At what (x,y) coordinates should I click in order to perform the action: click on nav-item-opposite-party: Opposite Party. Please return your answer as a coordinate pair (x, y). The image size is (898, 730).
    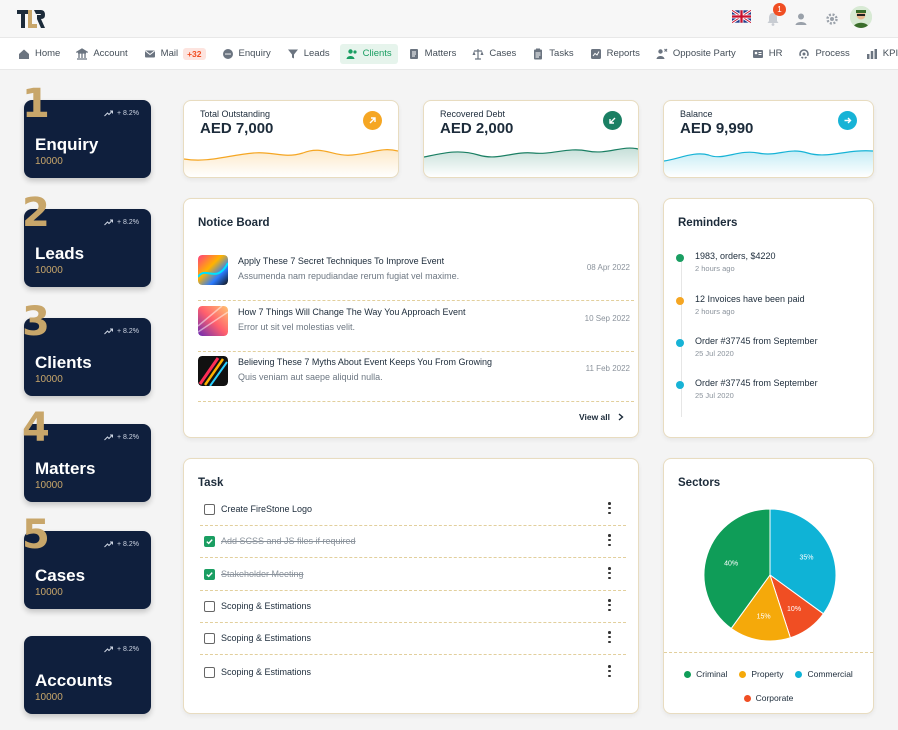
    Looking at the image, I should click on (696, 54).